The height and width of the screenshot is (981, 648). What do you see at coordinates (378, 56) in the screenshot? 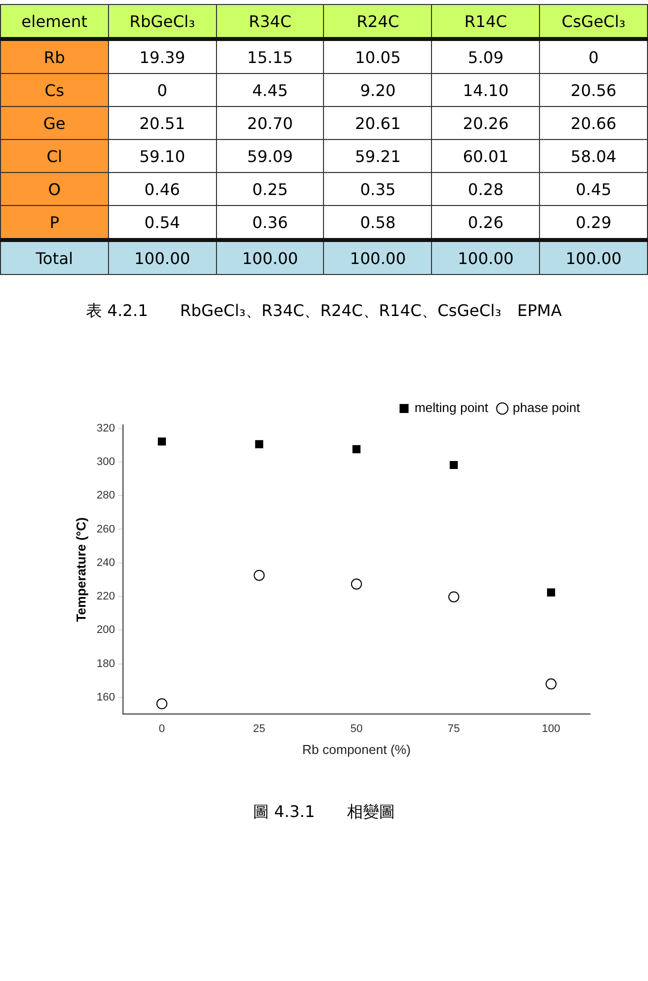
I see `data-label: 10.05` at bounding box center [378, 56].